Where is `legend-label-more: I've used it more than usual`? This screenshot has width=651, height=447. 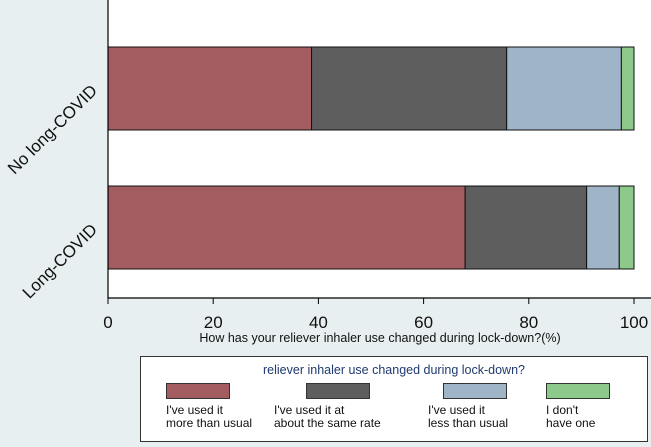 legend-label-more: I've used it more than usual is located at coordinates (209, 416).